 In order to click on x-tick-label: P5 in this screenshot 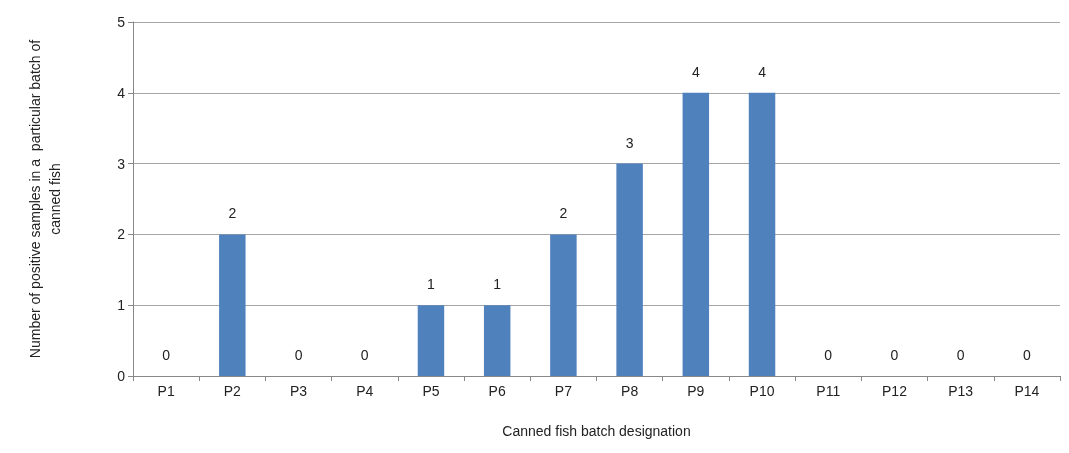, I will do `click(431, 391)`.